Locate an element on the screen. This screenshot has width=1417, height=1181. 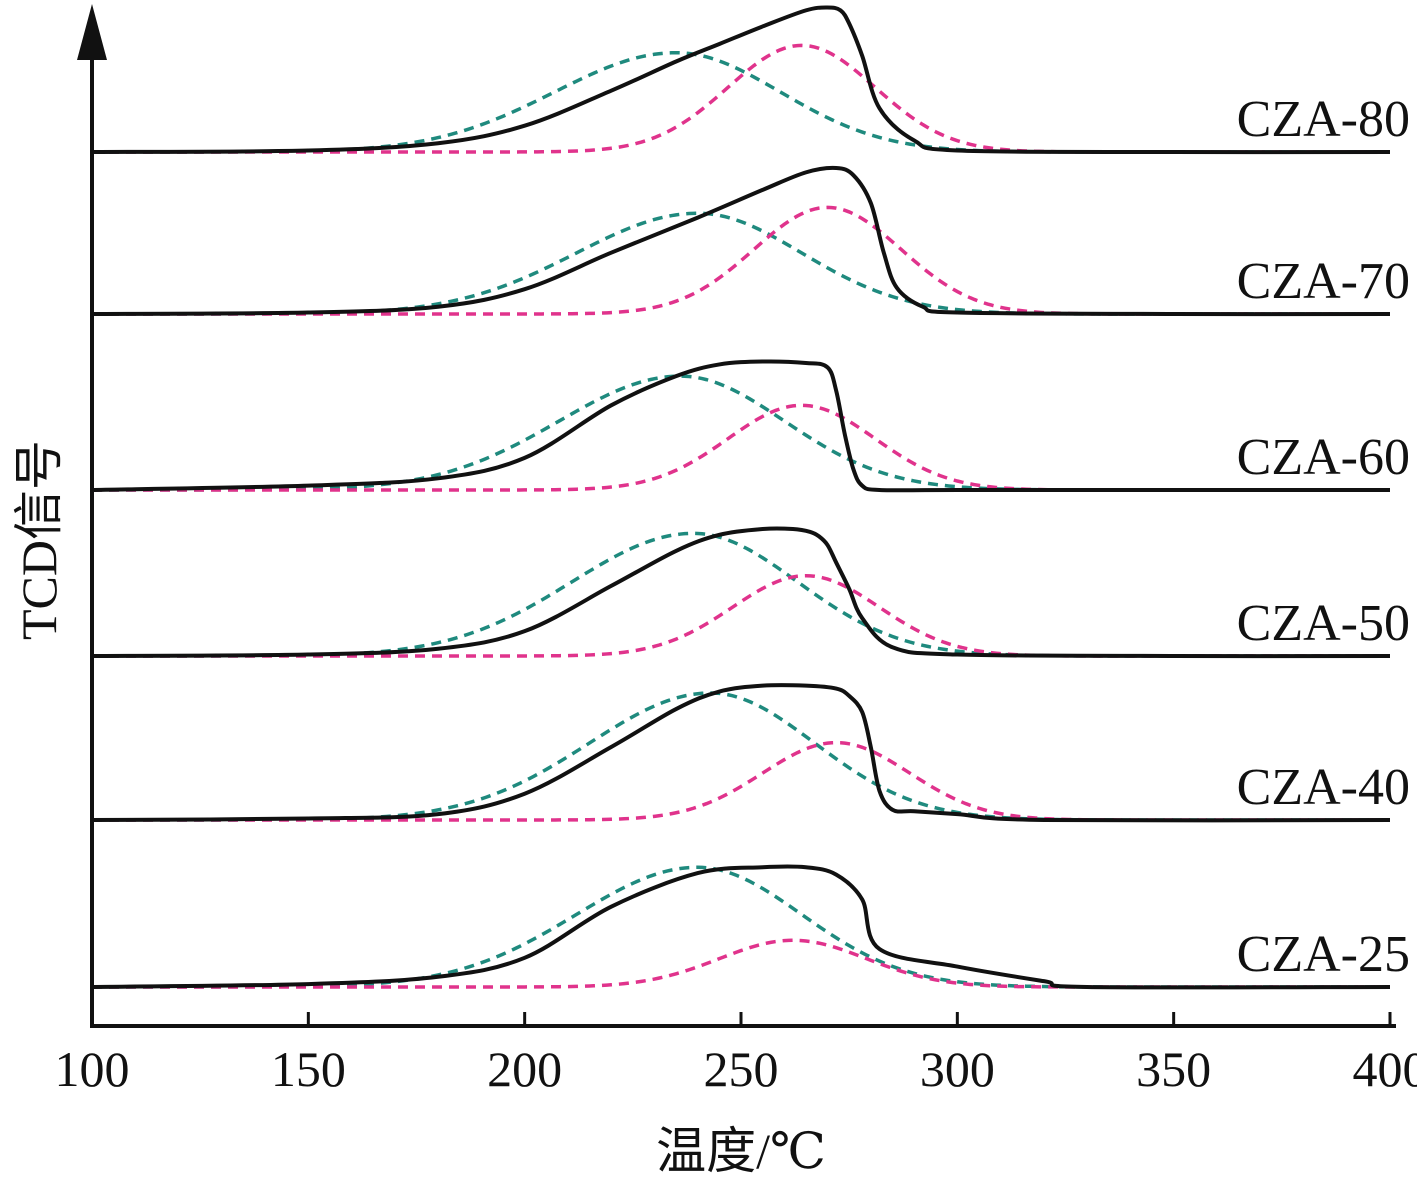
x-ticks-layer: 100 150 200 250 300 350 400 is located at coordinates (736, 1054).